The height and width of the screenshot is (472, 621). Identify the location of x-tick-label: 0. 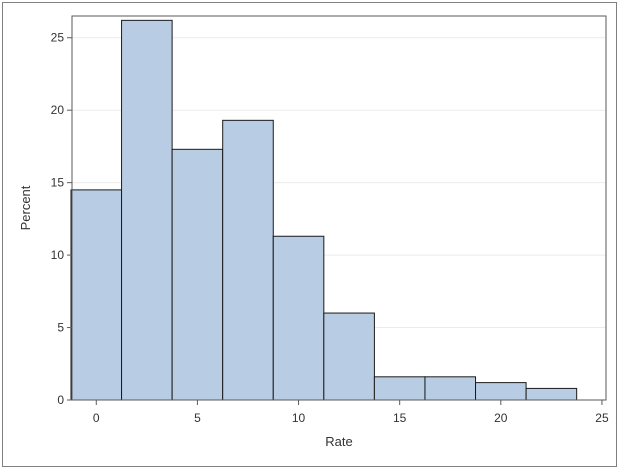
(96, 418).